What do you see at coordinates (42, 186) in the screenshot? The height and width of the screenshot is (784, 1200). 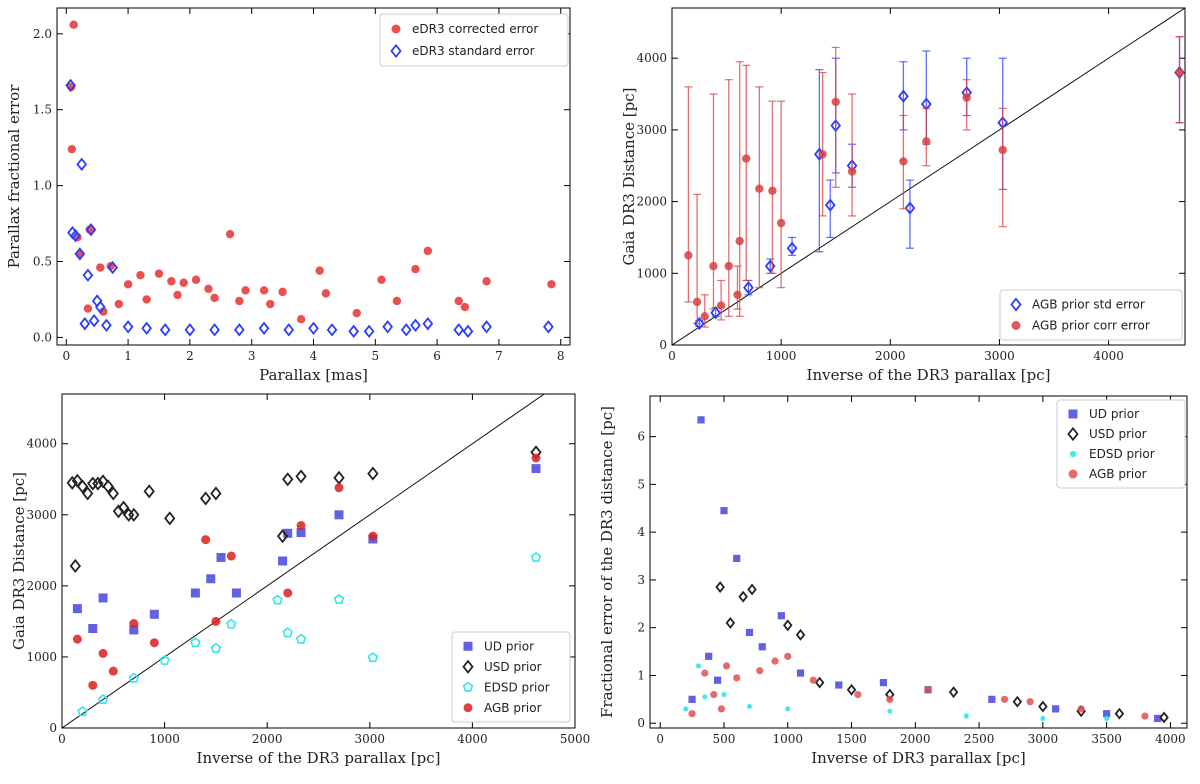 I see `y-tick-label: 1.0` at bounding box center [42, 186].